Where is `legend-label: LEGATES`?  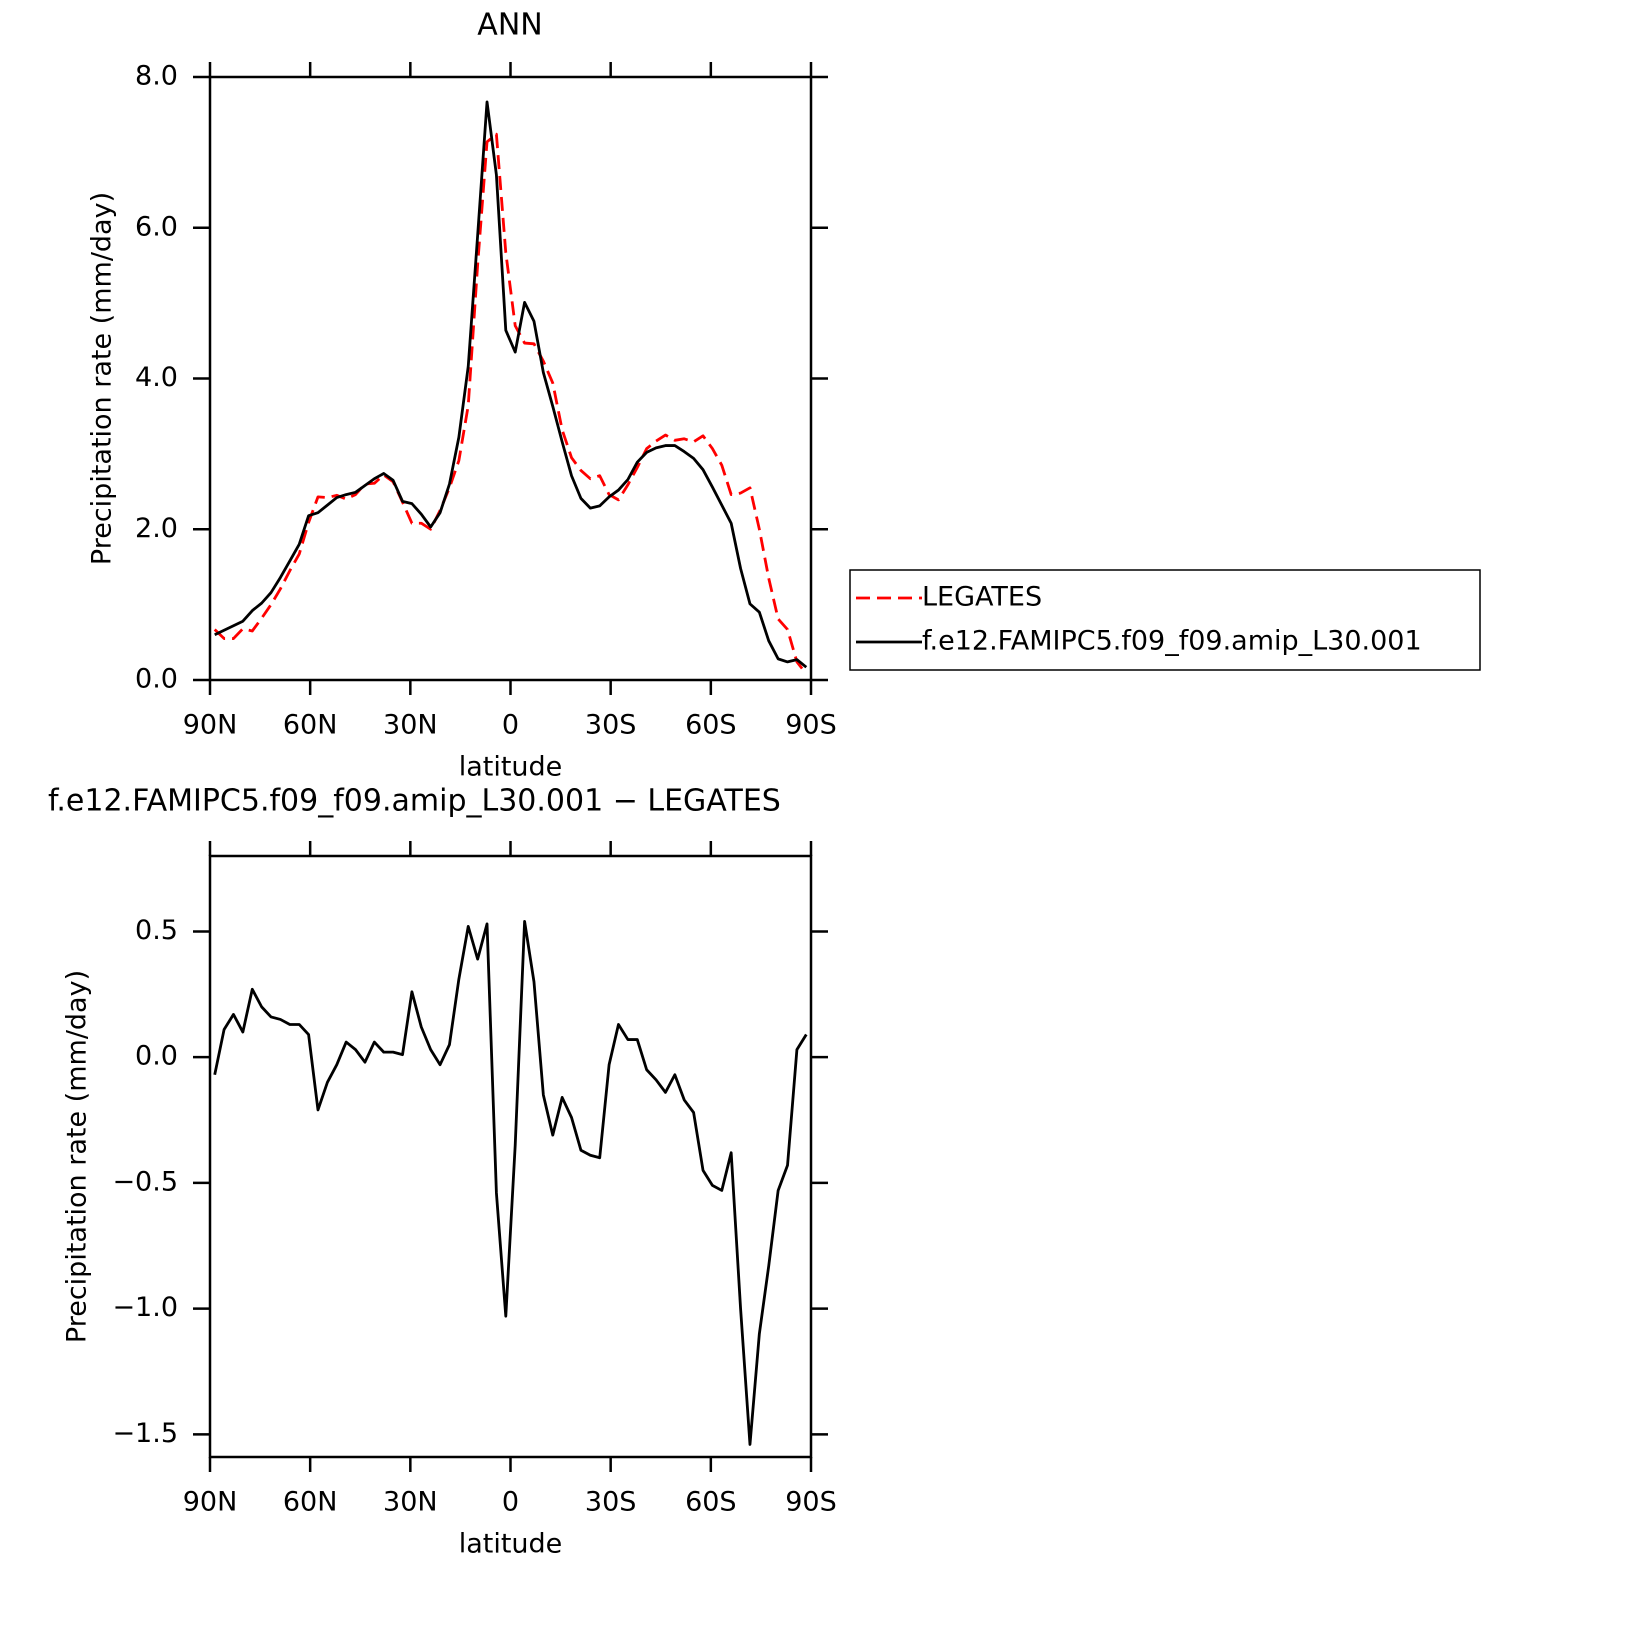 legend-label: LEGATES is located at coordinates (982, 597).